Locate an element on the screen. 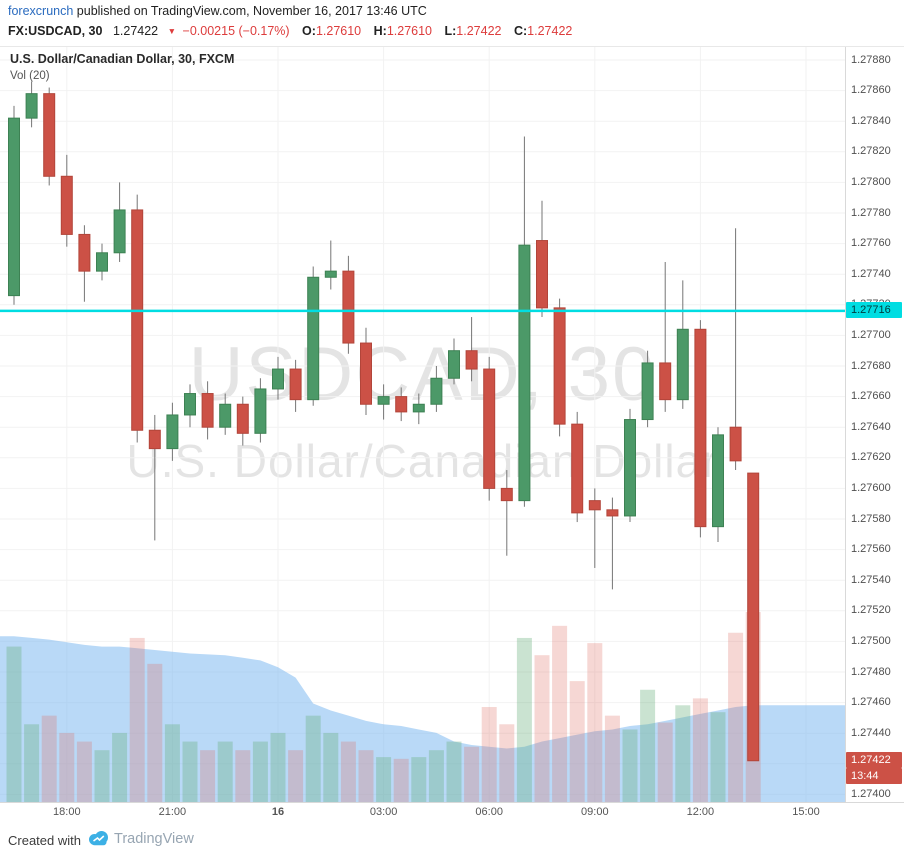  chart-title: U.S. Dollar/Canadian Dollar, 30, FXCM is located at coordinates (122, 59).